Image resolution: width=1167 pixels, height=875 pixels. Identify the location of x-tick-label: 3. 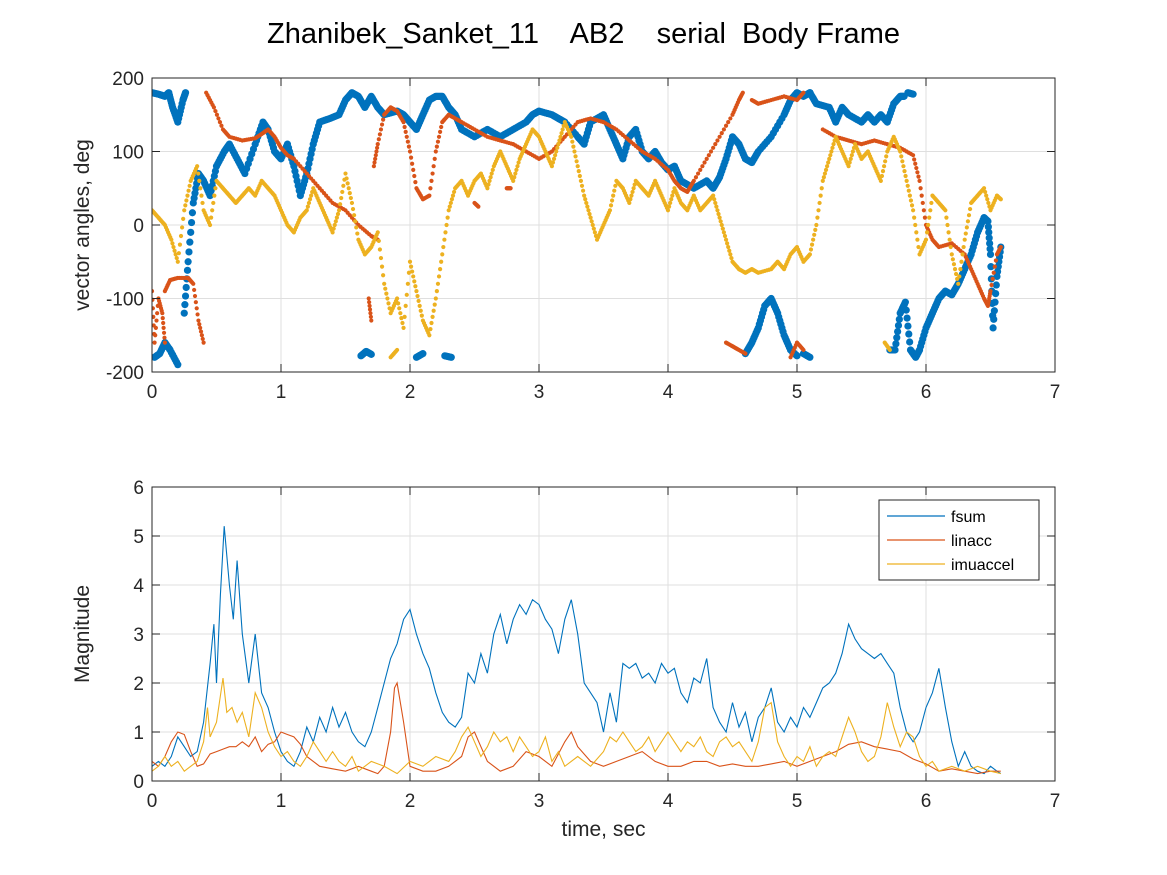
(539, 392).